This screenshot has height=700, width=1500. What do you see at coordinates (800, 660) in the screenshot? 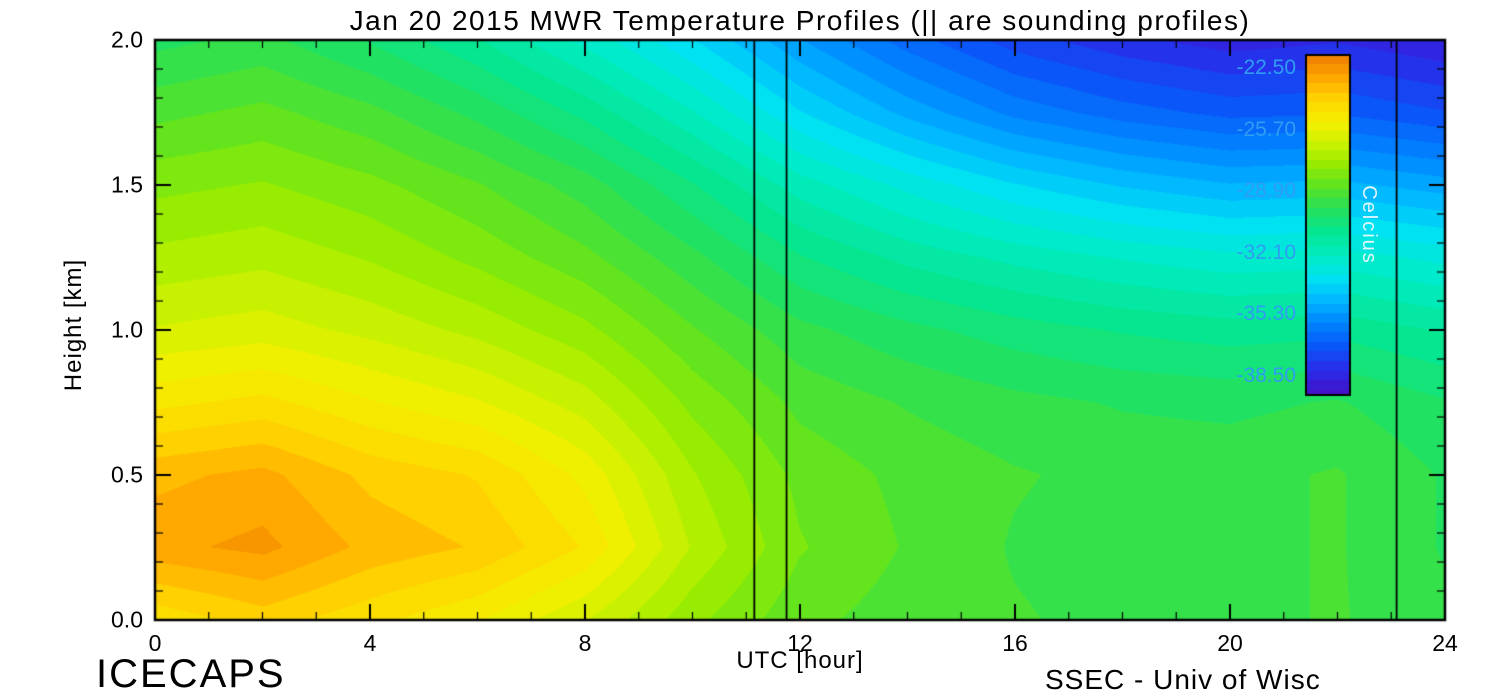
I see `x-axis-label: UTC [hour]` at bounding box center [800, 660].